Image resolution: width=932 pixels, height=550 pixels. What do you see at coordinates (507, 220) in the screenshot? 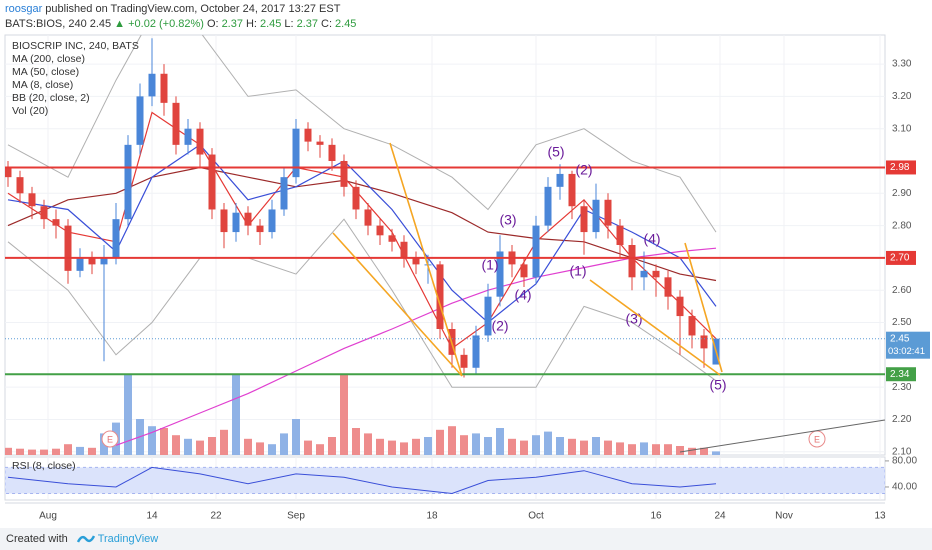
I see `wave-label: (3)` at bounding box center [507, 220].